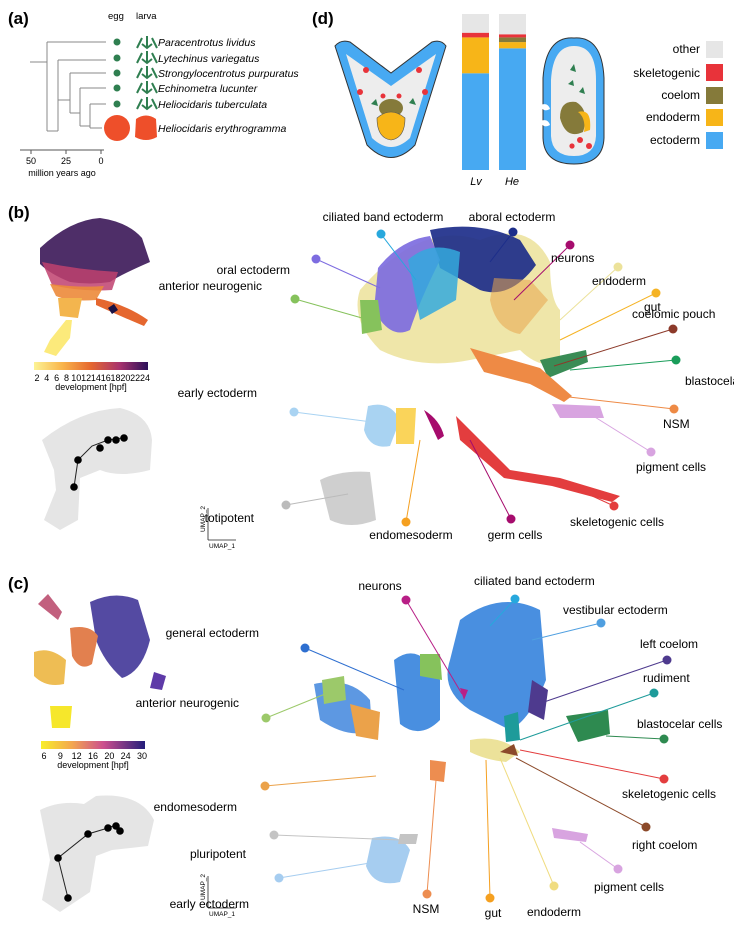  I want to click on time-colorbar, so click(93, 745).